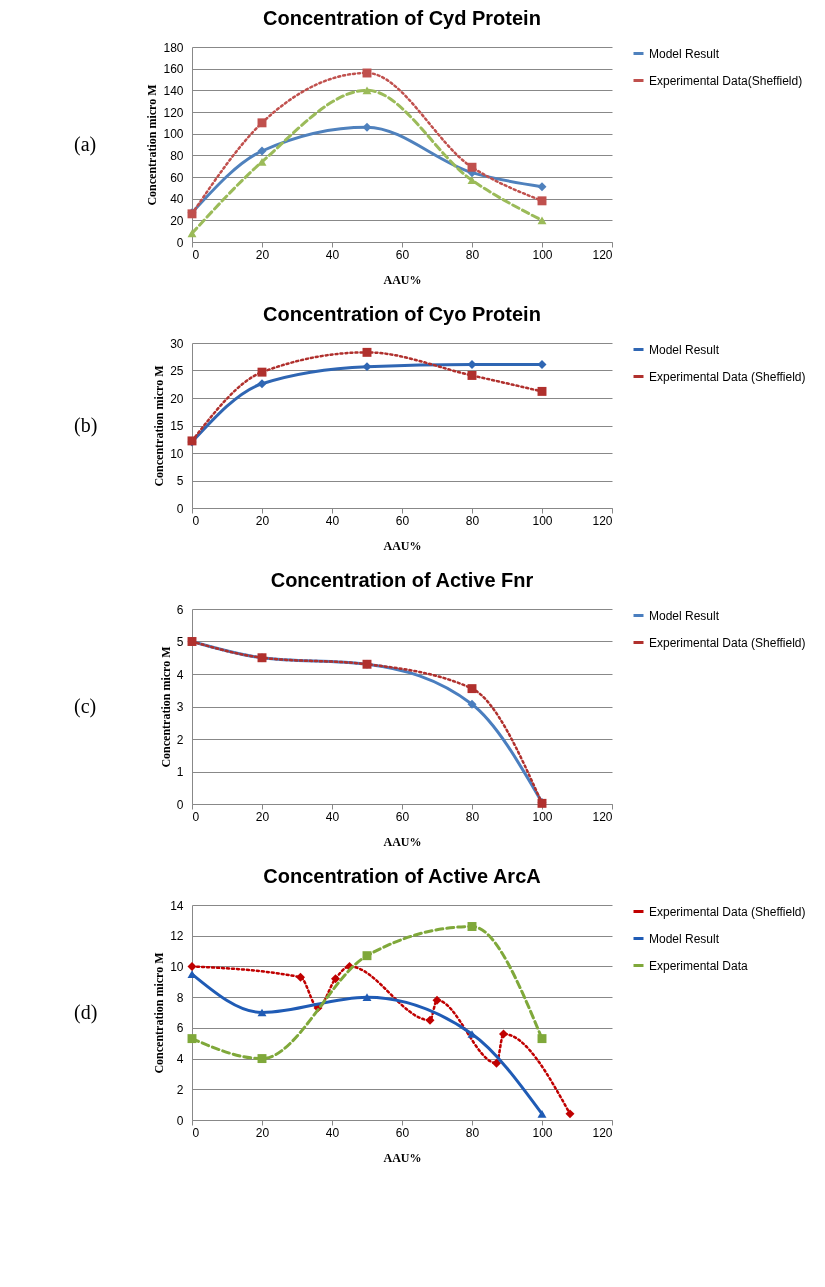 The width and height of the screenshot is (825, 1287). What do you see at coordinates (173, 90) in the screenshot?
I see `y-tick-label: 140` at bounding box center [173, 90].